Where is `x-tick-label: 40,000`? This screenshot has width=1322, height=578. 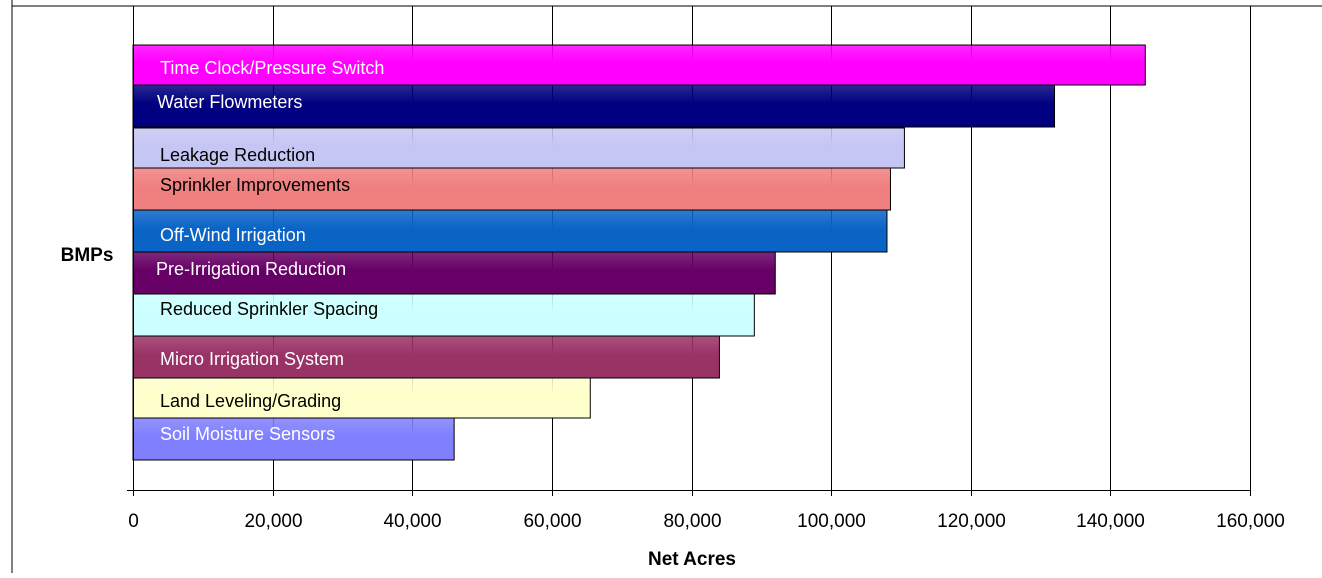 x-tick-label: 40,000 is located at coordinates (412, 521).